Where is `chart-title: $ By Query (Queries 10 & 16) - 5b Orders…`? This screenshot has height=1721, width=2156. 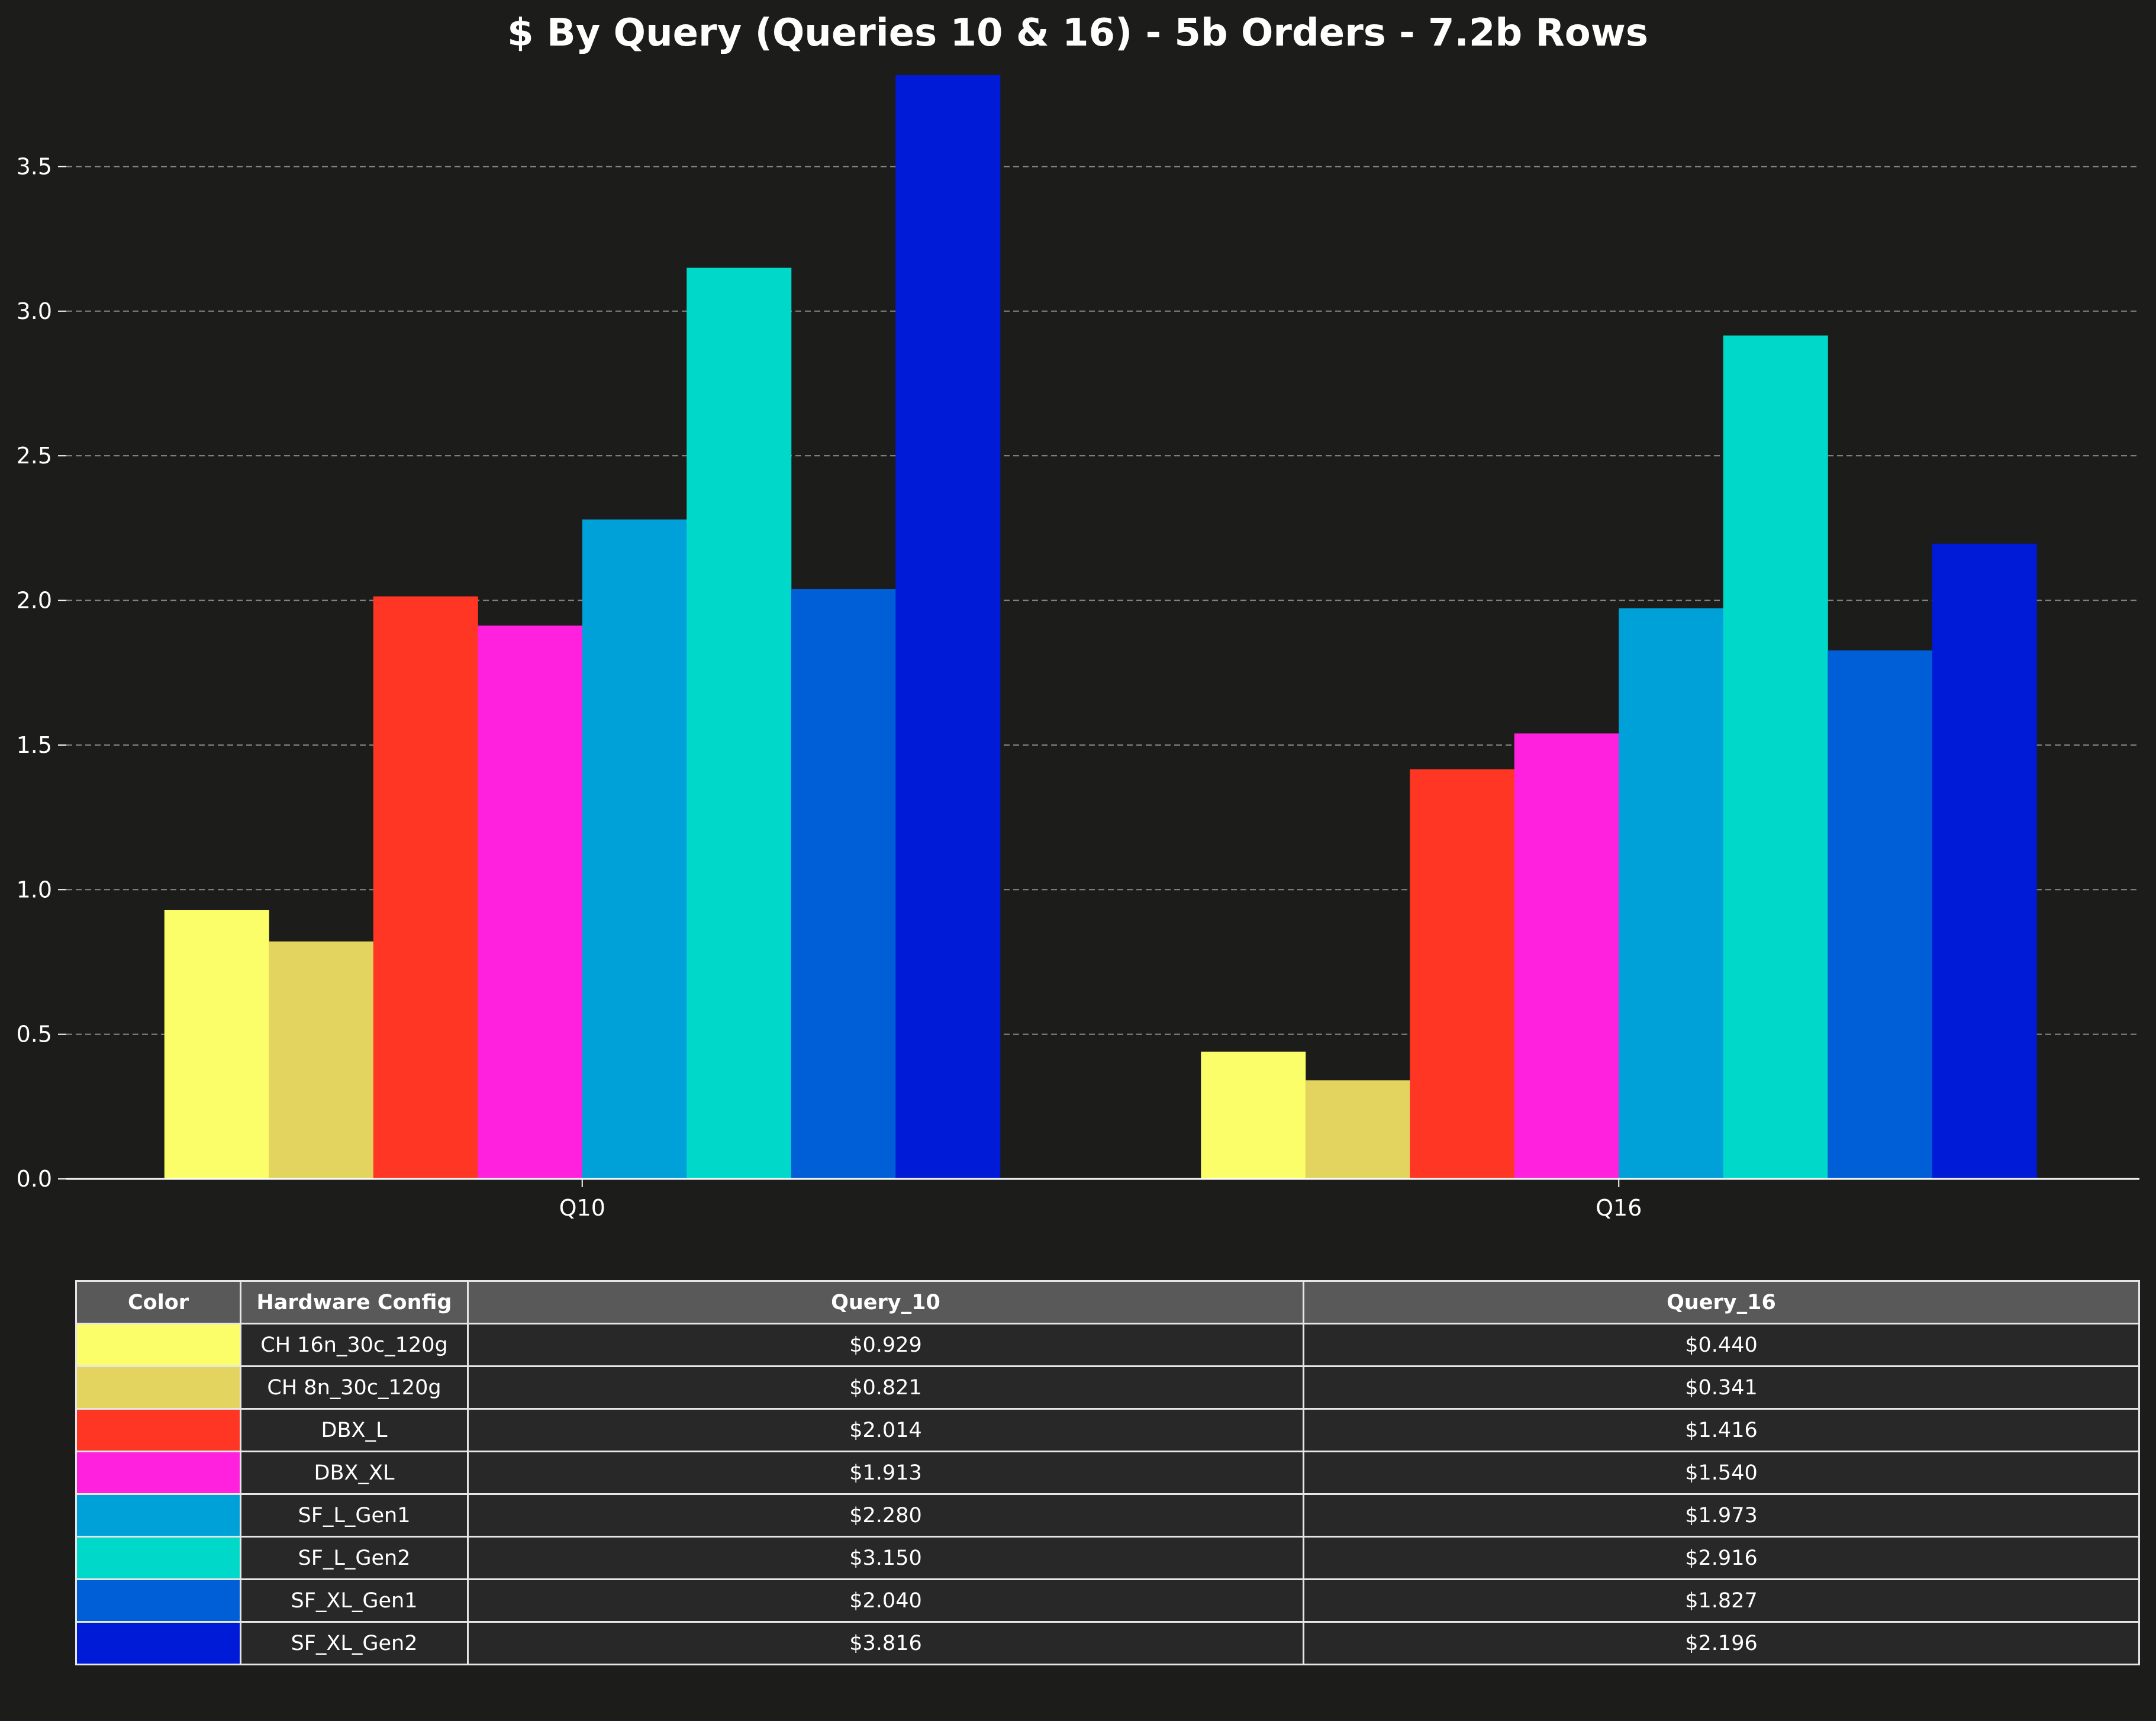
chart-title: $ By Query (Queries 10 & 16) - 5b Orders… is located at coordinates (1077, 33).